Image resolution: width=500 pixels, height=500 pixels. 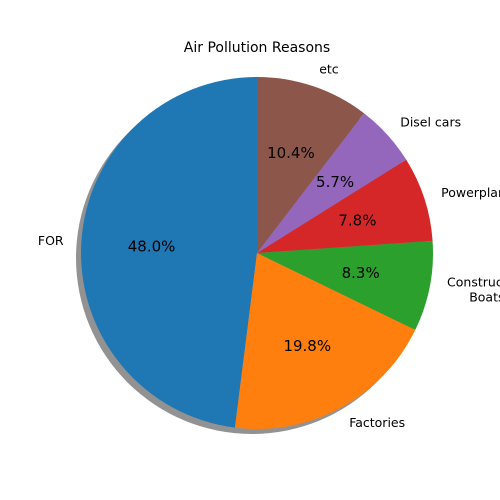 What do you see at coordinates (361, 273) in the screenshot?
I see `slice-percent-label: 8.3%` at bounding box center [361, 273].